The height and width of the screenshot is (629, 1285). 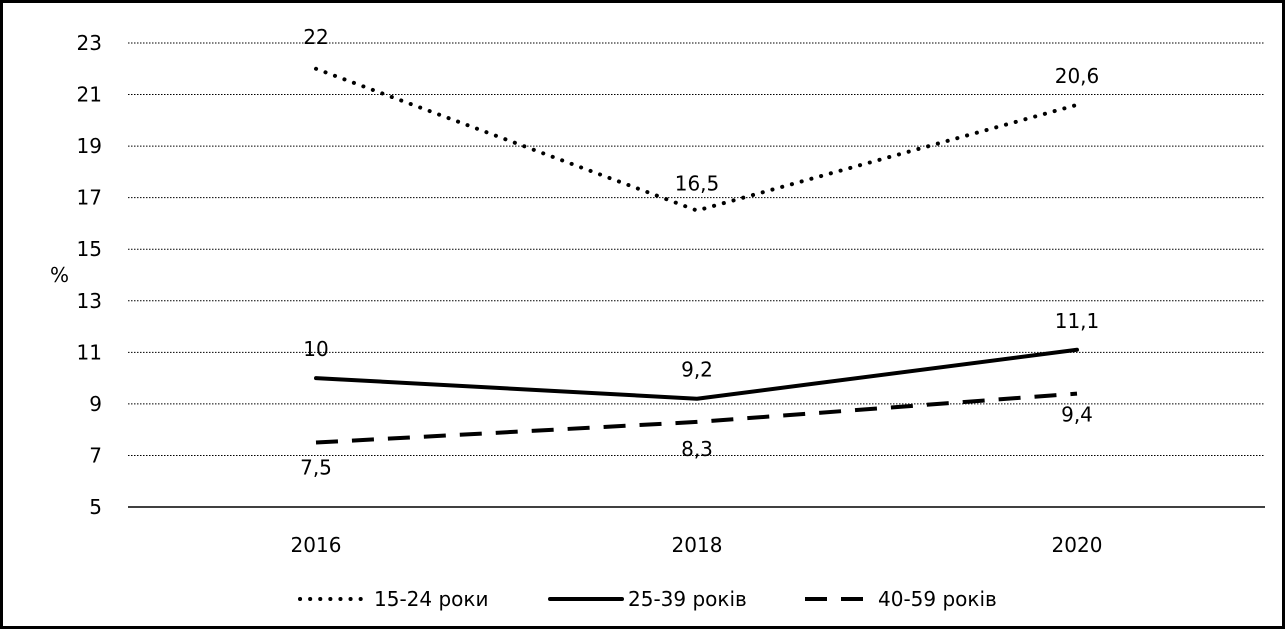 I want to click on data-label: 10, so click(x=315, y=349).